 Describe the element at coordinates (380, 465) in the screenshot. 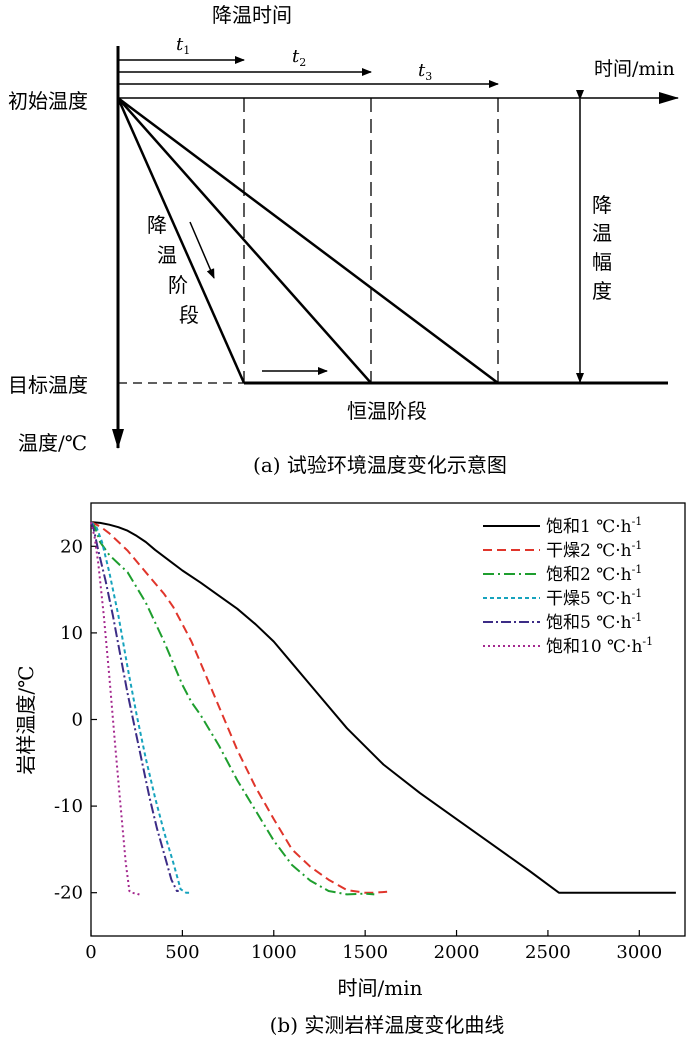

I see `panel-a-caption: (a) 试验环境温度变化示意图` at that location.